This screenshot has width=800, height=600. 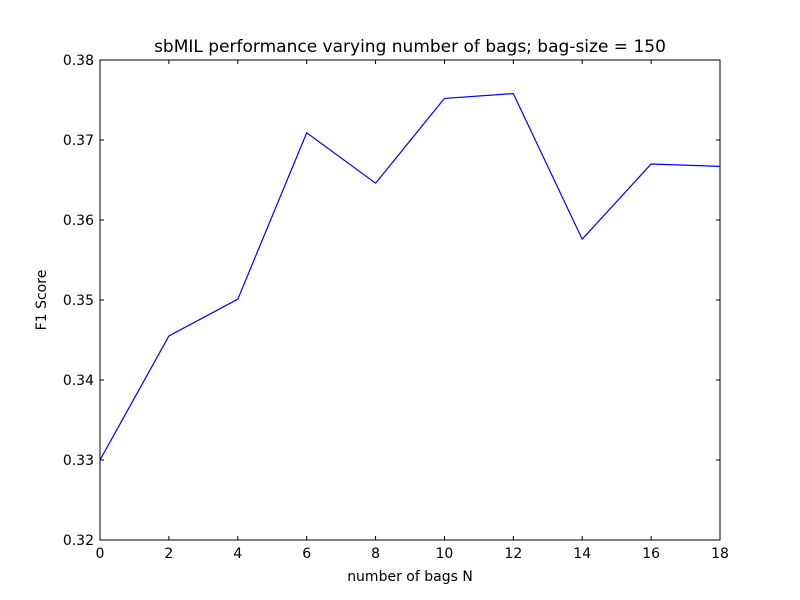 I want to click on x-axis-tick-labels: 0 2 4 6 8 10 12 14 16 18, so click(x=412, y=554).